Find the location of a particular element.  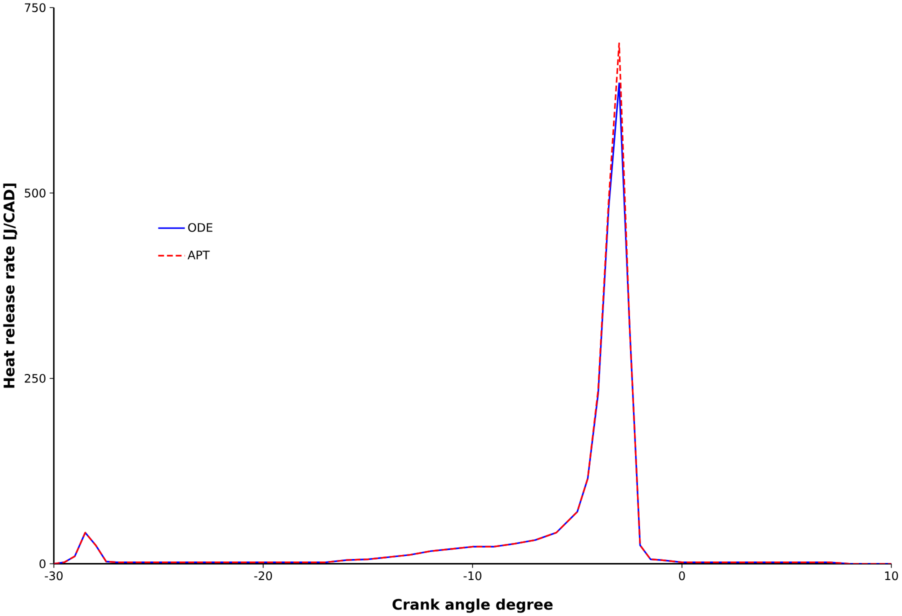

y-tick-label: 250 is located at coordinates (35, 378).